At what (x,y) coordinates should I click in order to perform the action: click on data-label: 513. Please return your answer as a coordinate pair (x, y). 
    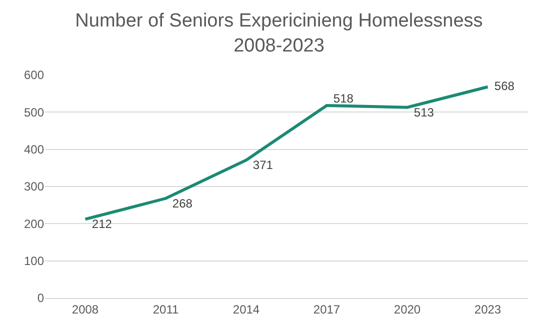
    Looking at the image, I should click on (420, 112).